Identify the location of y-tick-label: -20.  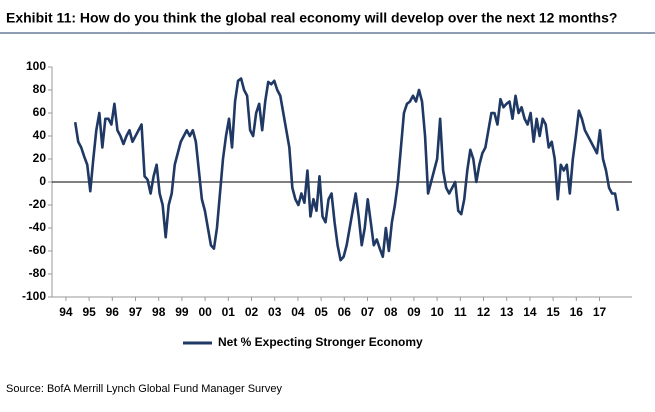
(38, 204).